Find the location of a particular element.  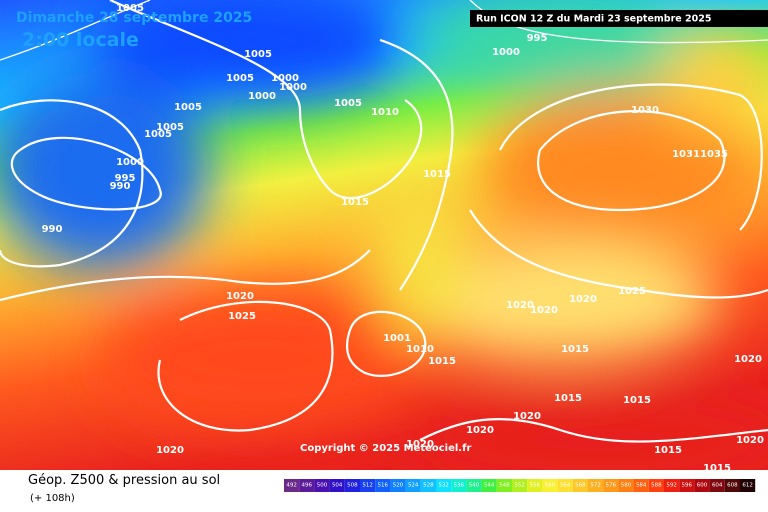

scale-label: 608 is located at coordinates (732, 486).